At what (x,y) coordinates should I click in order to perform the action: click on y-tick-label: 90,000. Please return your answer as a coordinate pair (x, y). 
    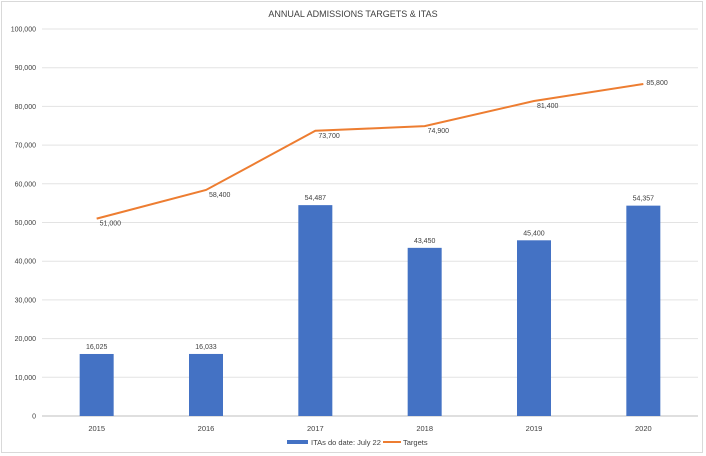
    Looking at the image, I should click on (26, 68).